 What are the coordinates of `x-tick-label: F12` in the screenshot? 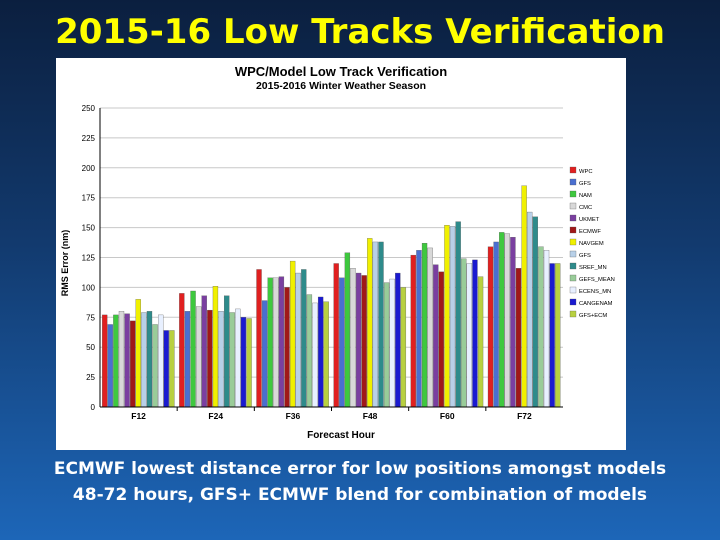 It's located at (138, 416).